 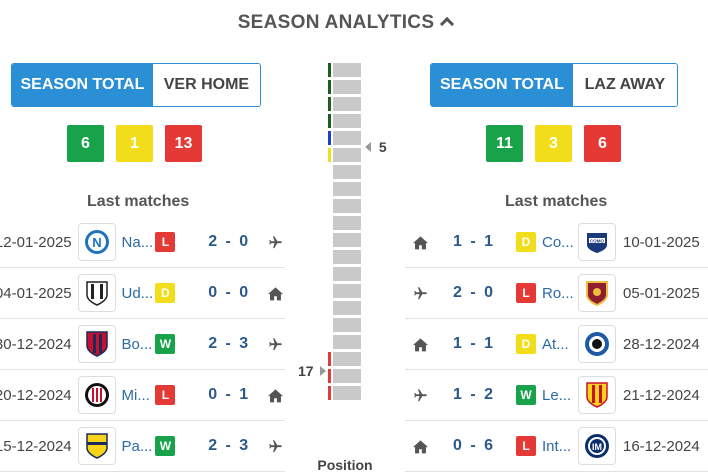 I want to click on away-last-matches-title: Last matches, so click(x=556, y=201).